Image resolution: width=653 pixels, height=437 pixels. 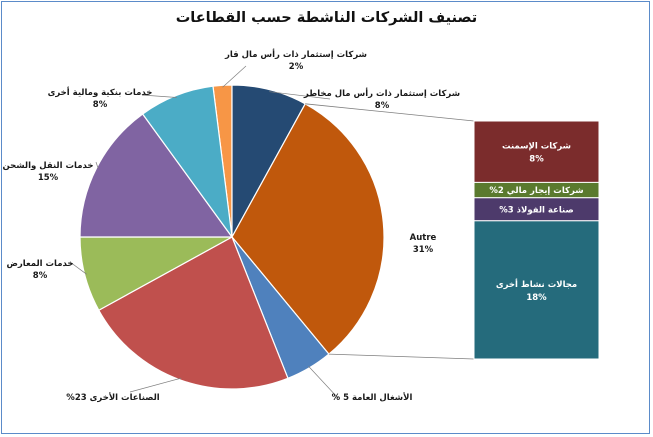 What do you see at coordinates (536, 210) in the screenshot?
I see `breakdown-label-2: صناعة الفولاذ 3%` at bounding box center [536, 210].